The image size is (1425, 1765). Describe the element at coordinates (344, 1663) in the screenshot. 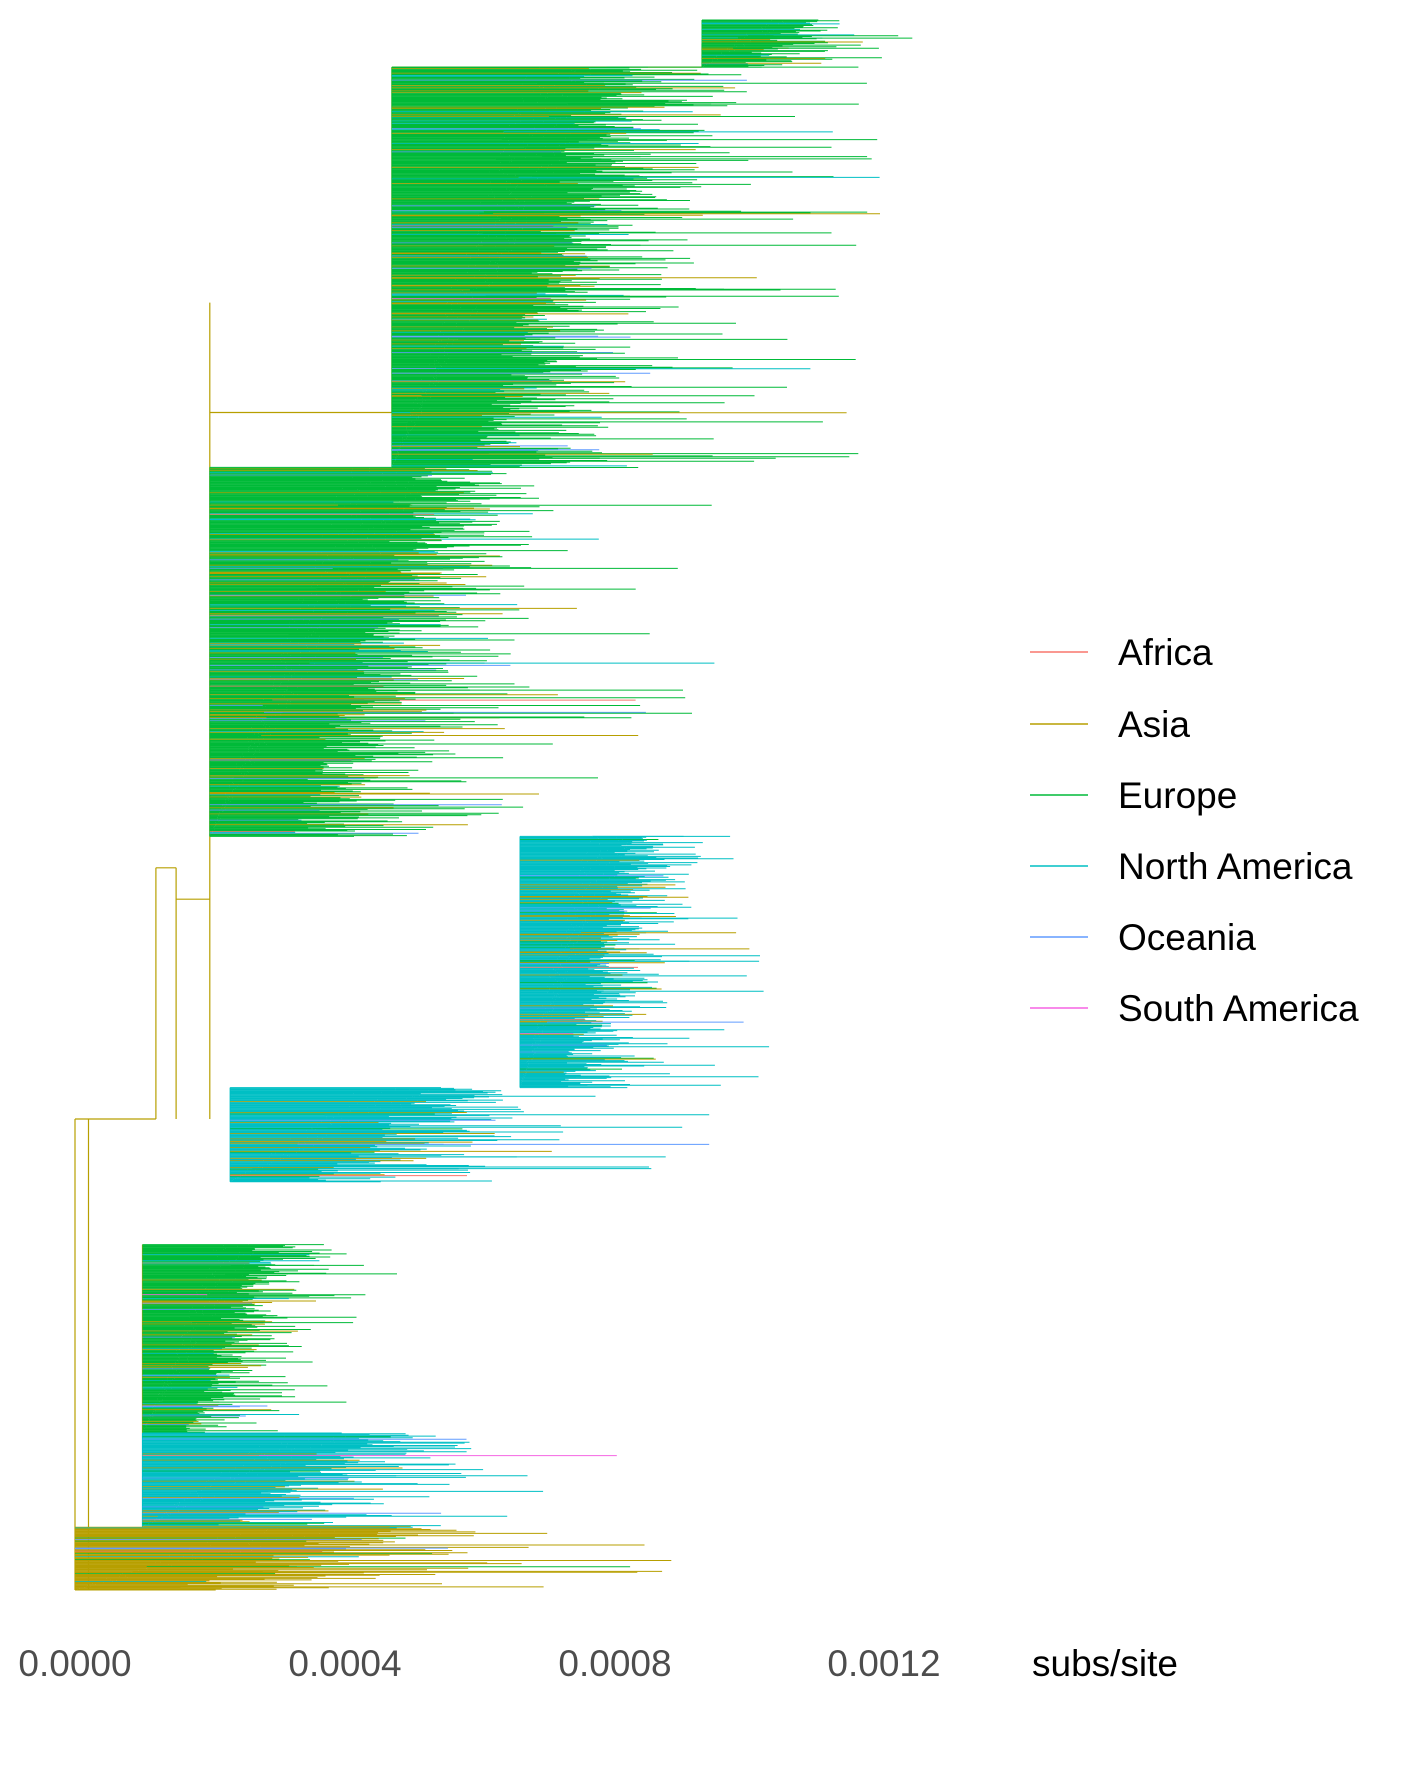

I see `x-tick-label: 0.0004` at that location.